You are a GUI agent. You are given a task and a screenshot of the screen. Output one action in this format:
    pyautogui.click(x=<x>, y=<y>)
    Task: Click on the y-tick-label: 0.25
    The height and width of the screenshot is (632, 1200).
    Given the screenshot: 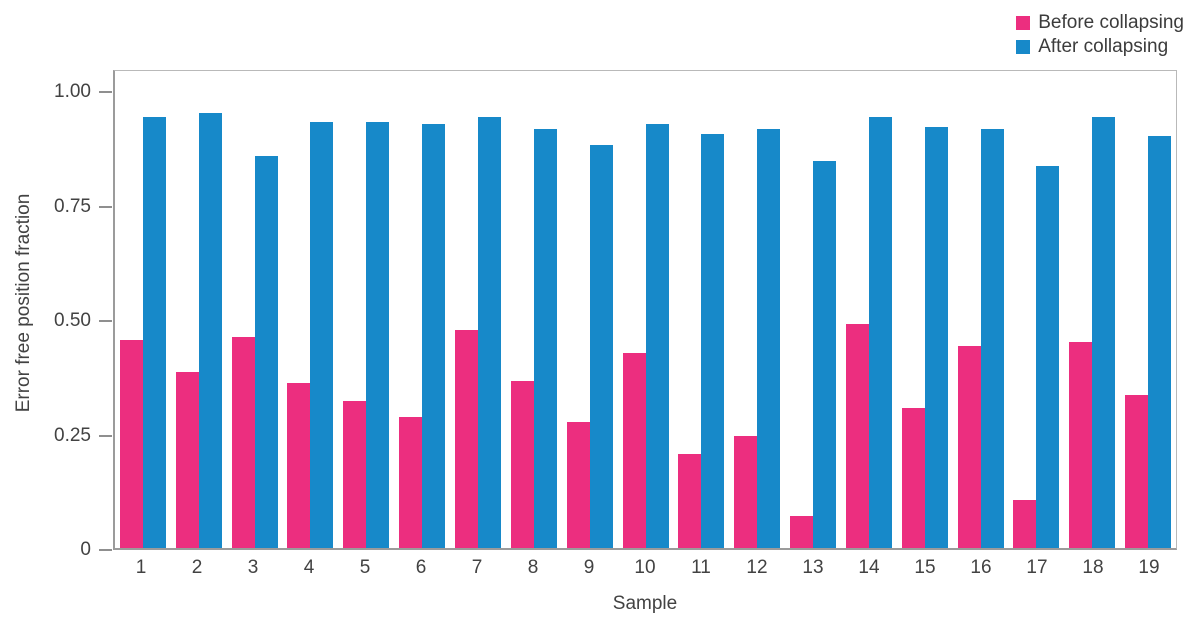 What is the action you would take?
    pyautogui.click(x=72, y=435)
    